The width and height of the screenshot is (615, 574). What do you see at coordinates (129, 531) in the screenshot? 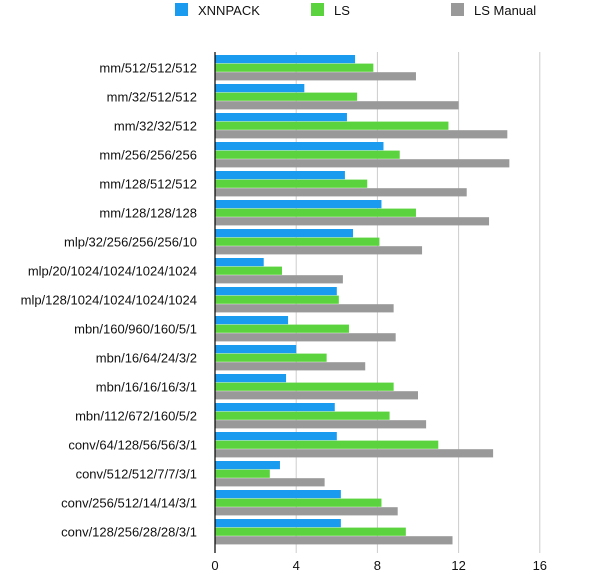
I see `category-label: conv/128/256/28/28/3/1` at bounding box center [129, 531].